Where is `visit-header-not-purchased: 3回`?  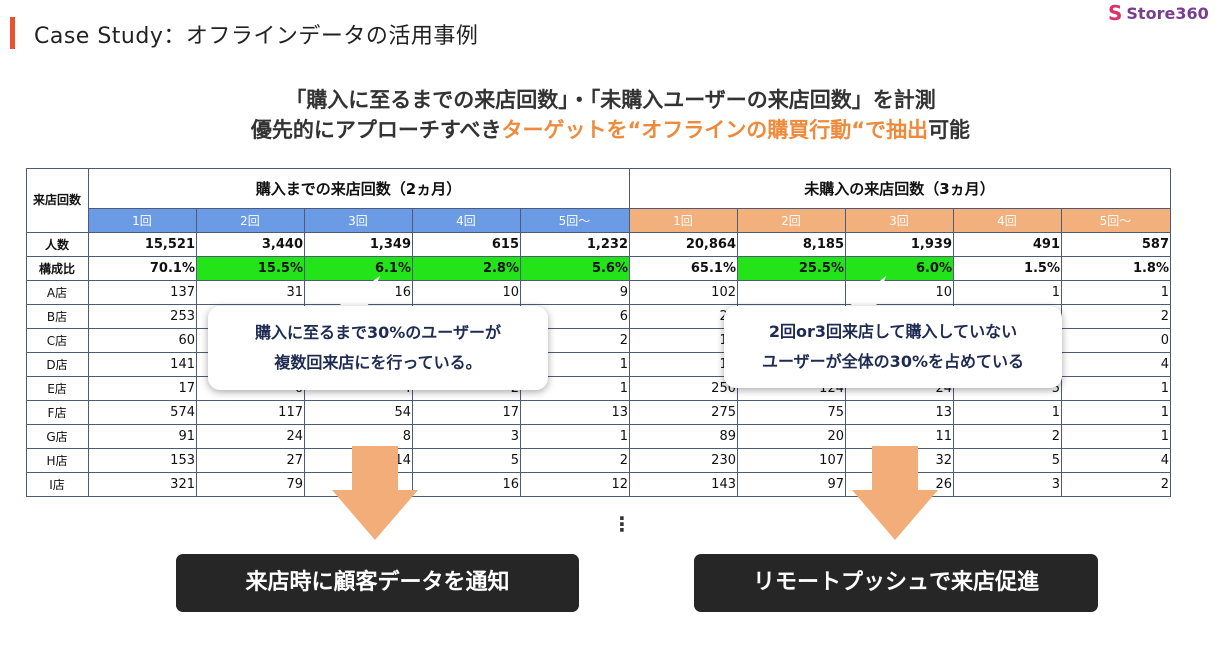 visit-header-not-purchased: 3回 is located at coordinates (899, 220).